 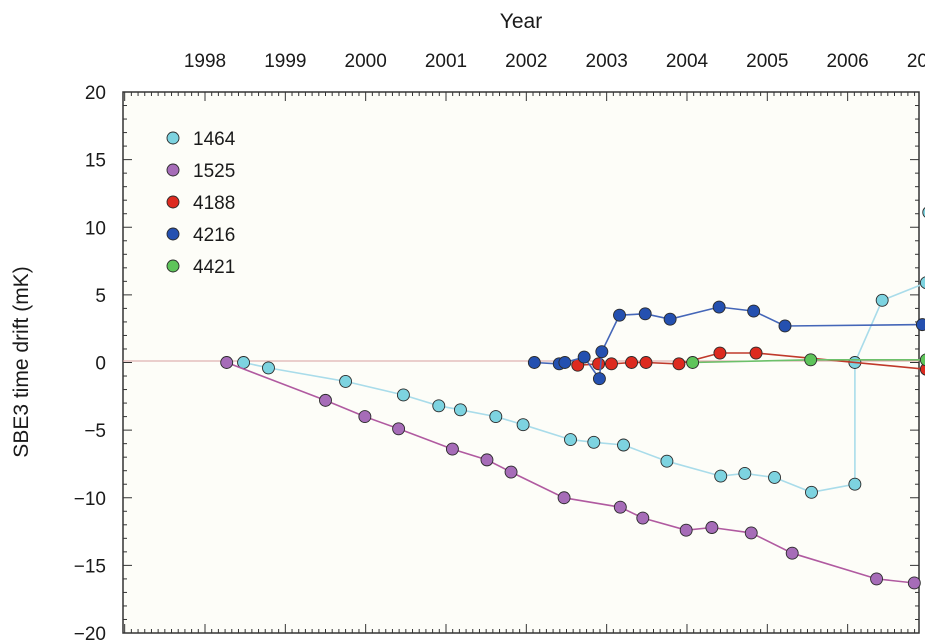 I want to click on y-tick-label: 15, so click(x=95, y=161).